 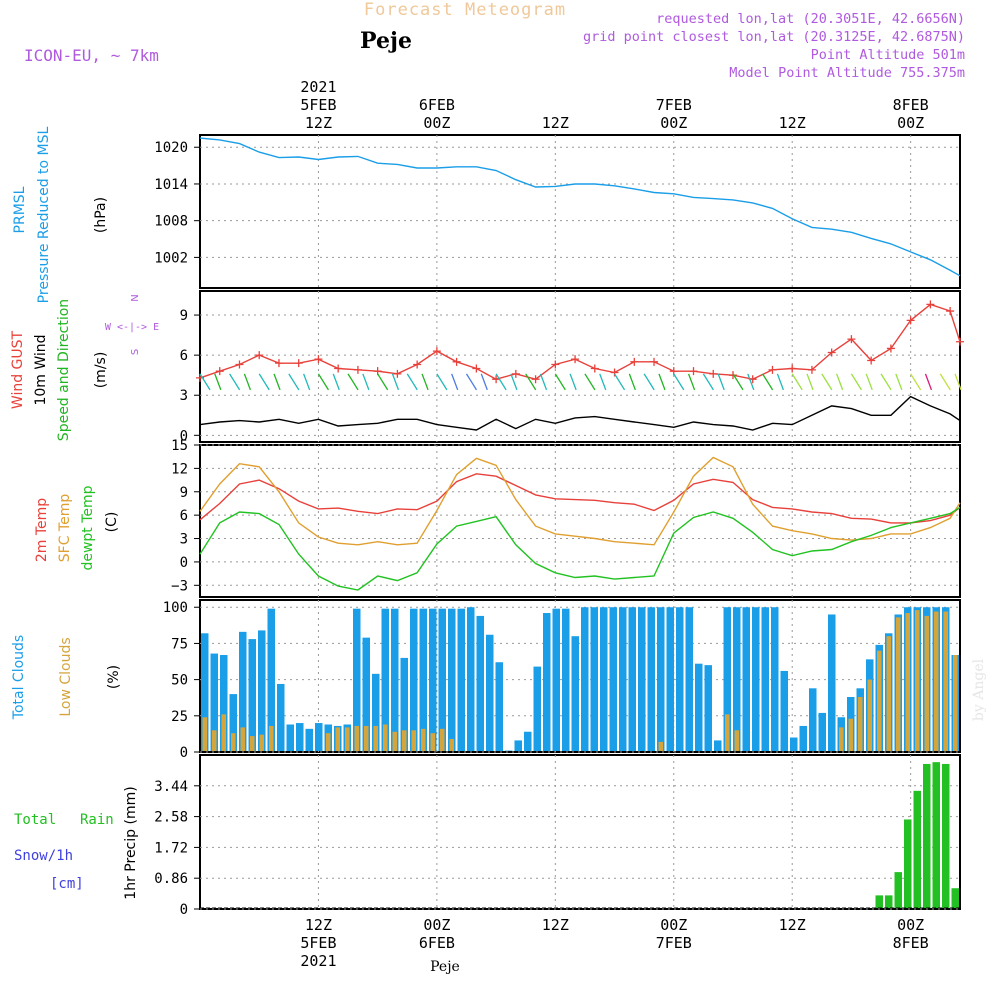 I want to click on panel-frame-precip, so click(x=580, y=832).